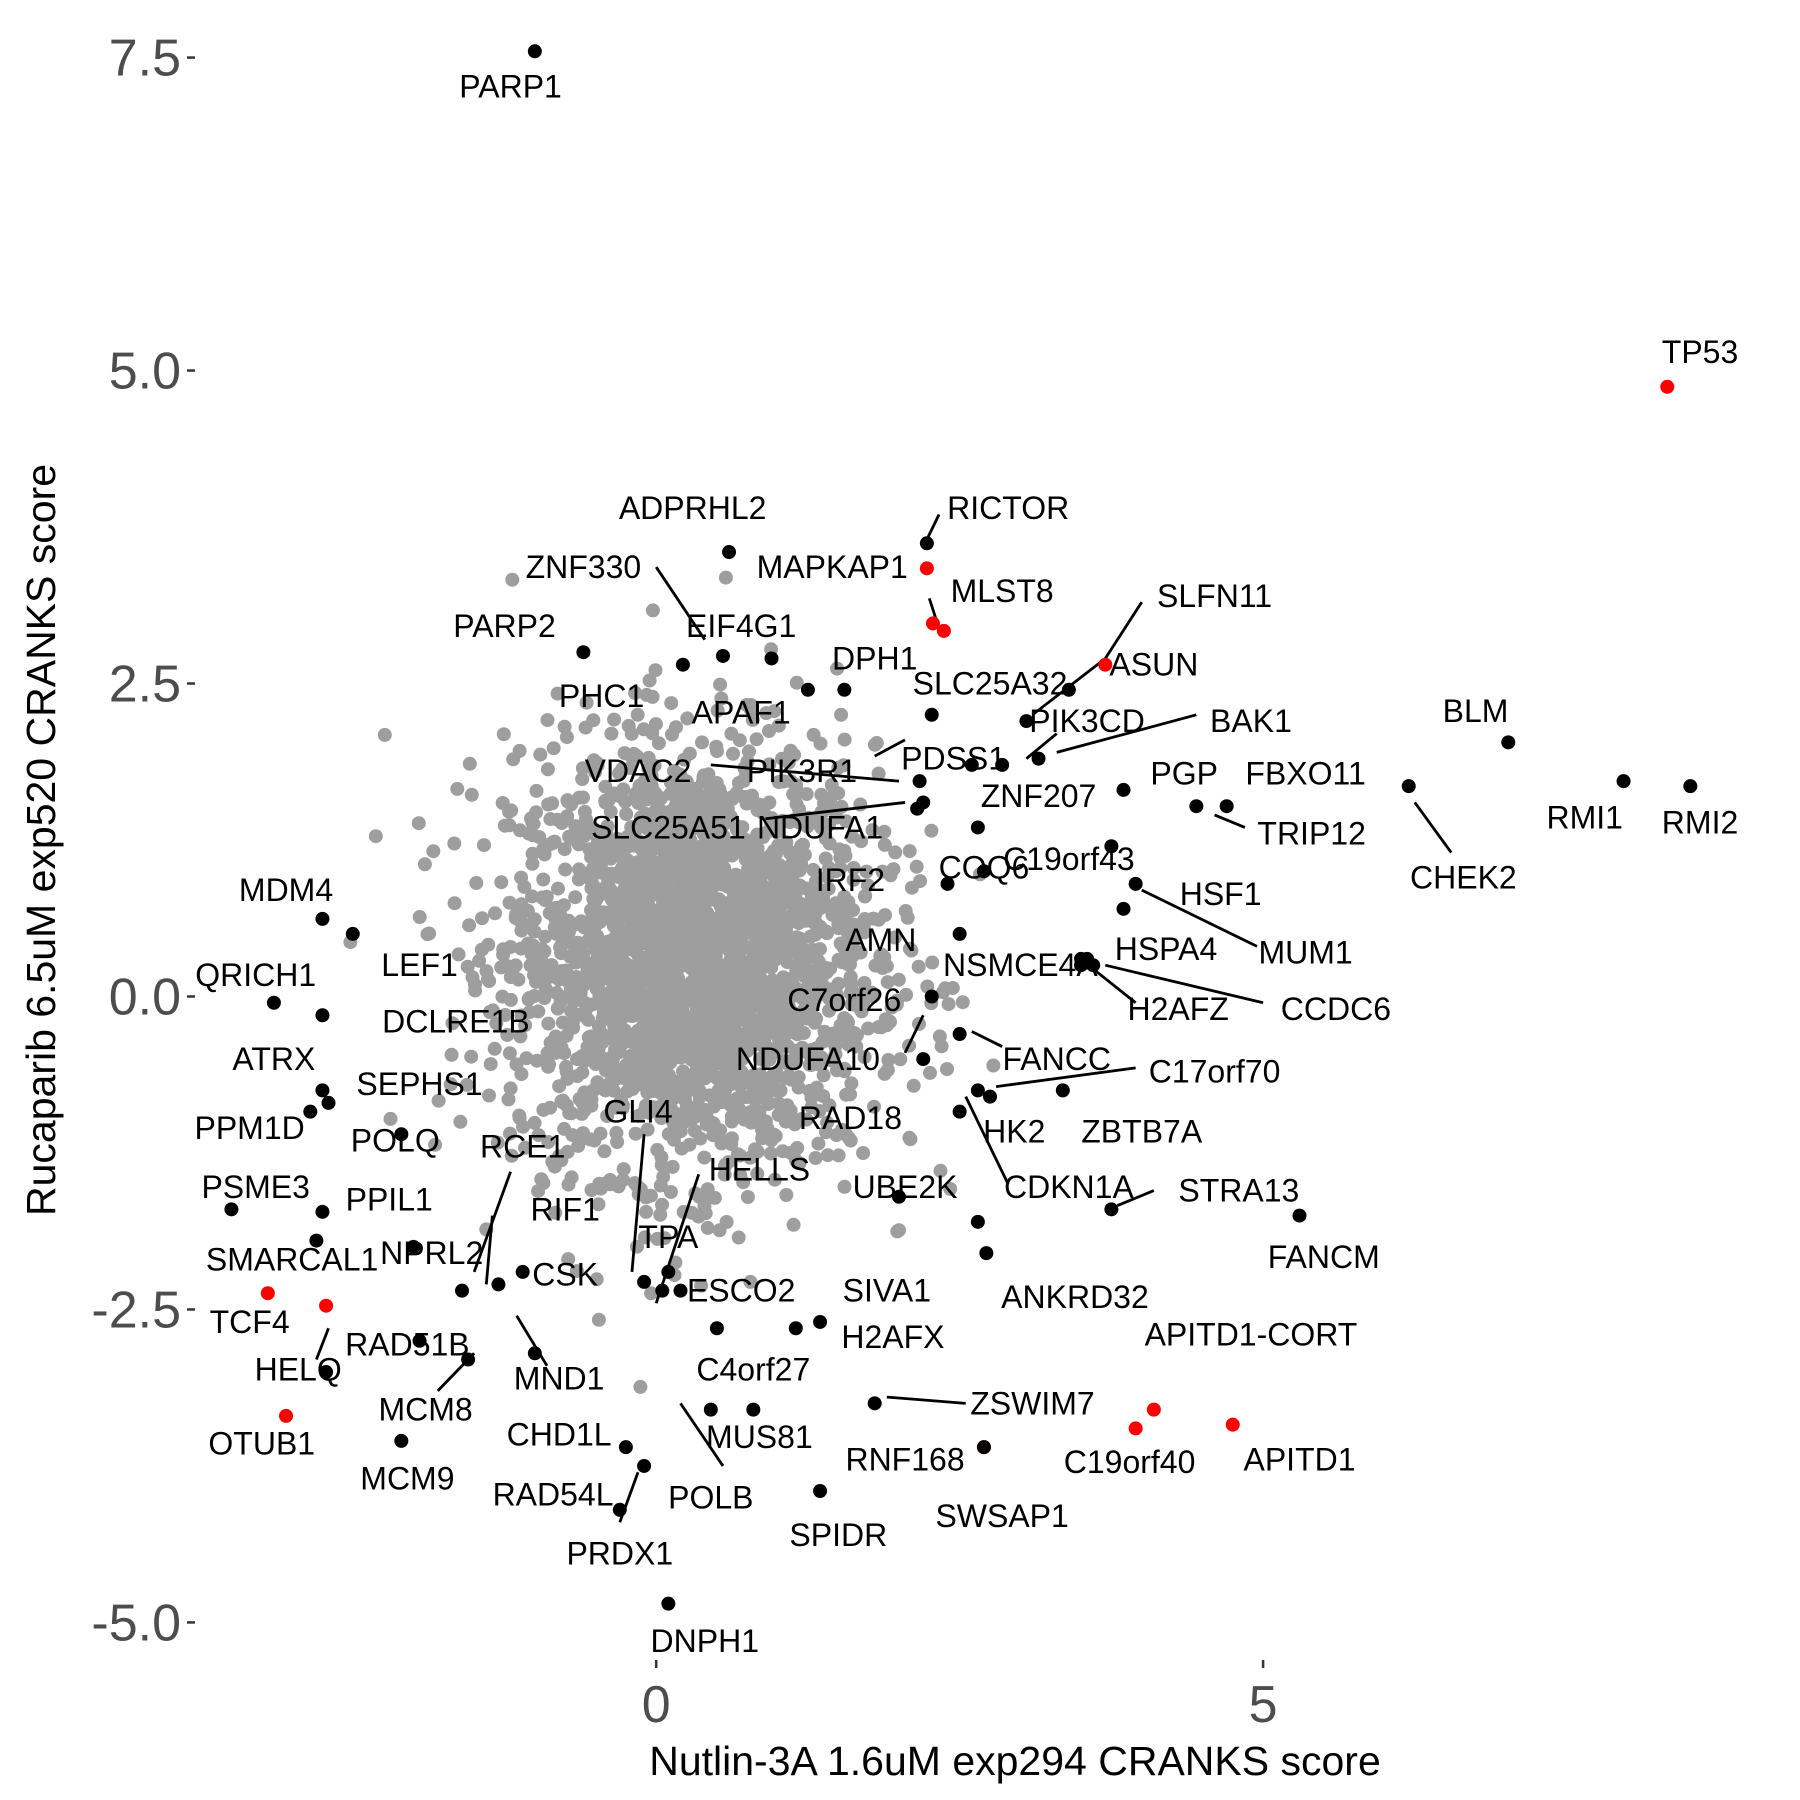 The width and height of the screenshot is (1800, 1800). Describe the element at coordinates (1020, 965) in the screenshot. I see `label-nsmce4a: NSMCE4A` at that location.